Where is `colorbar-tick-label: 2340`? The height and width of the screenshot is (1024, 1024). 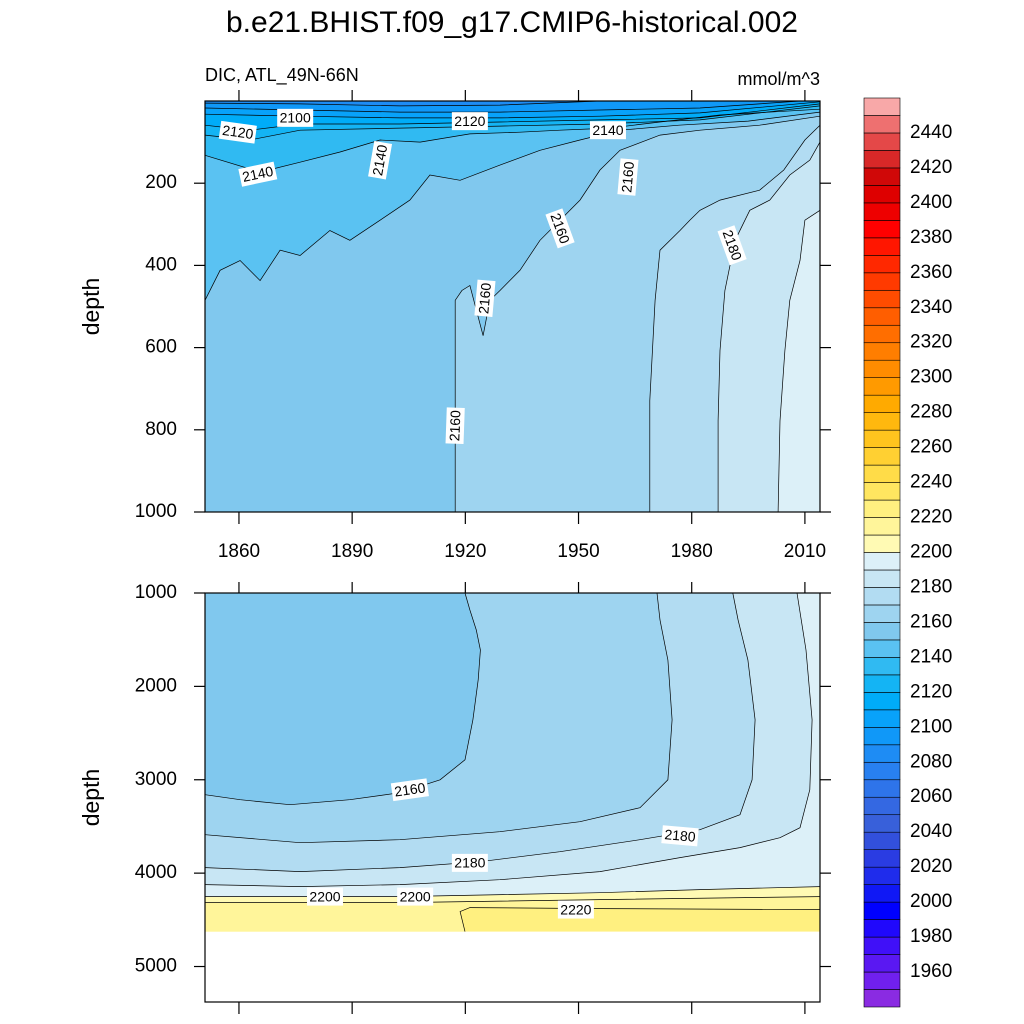
colorbar-tick-label: 2340 is located at coordinates (931, 307).